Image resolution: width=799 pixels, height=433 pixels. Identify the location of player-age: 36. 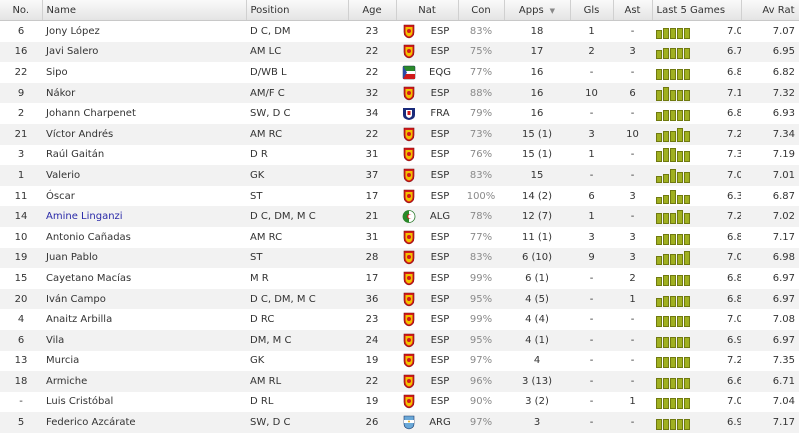
(372, 299).